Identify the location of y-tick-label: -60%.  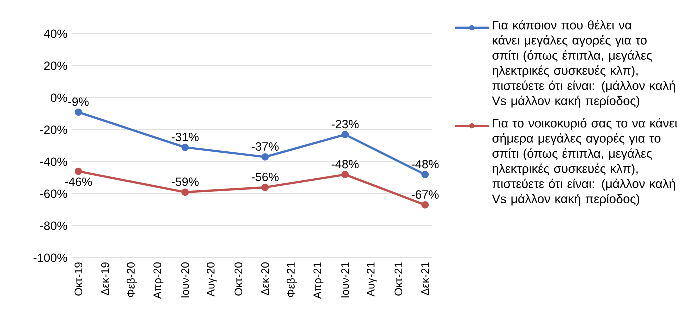
(54, 194).